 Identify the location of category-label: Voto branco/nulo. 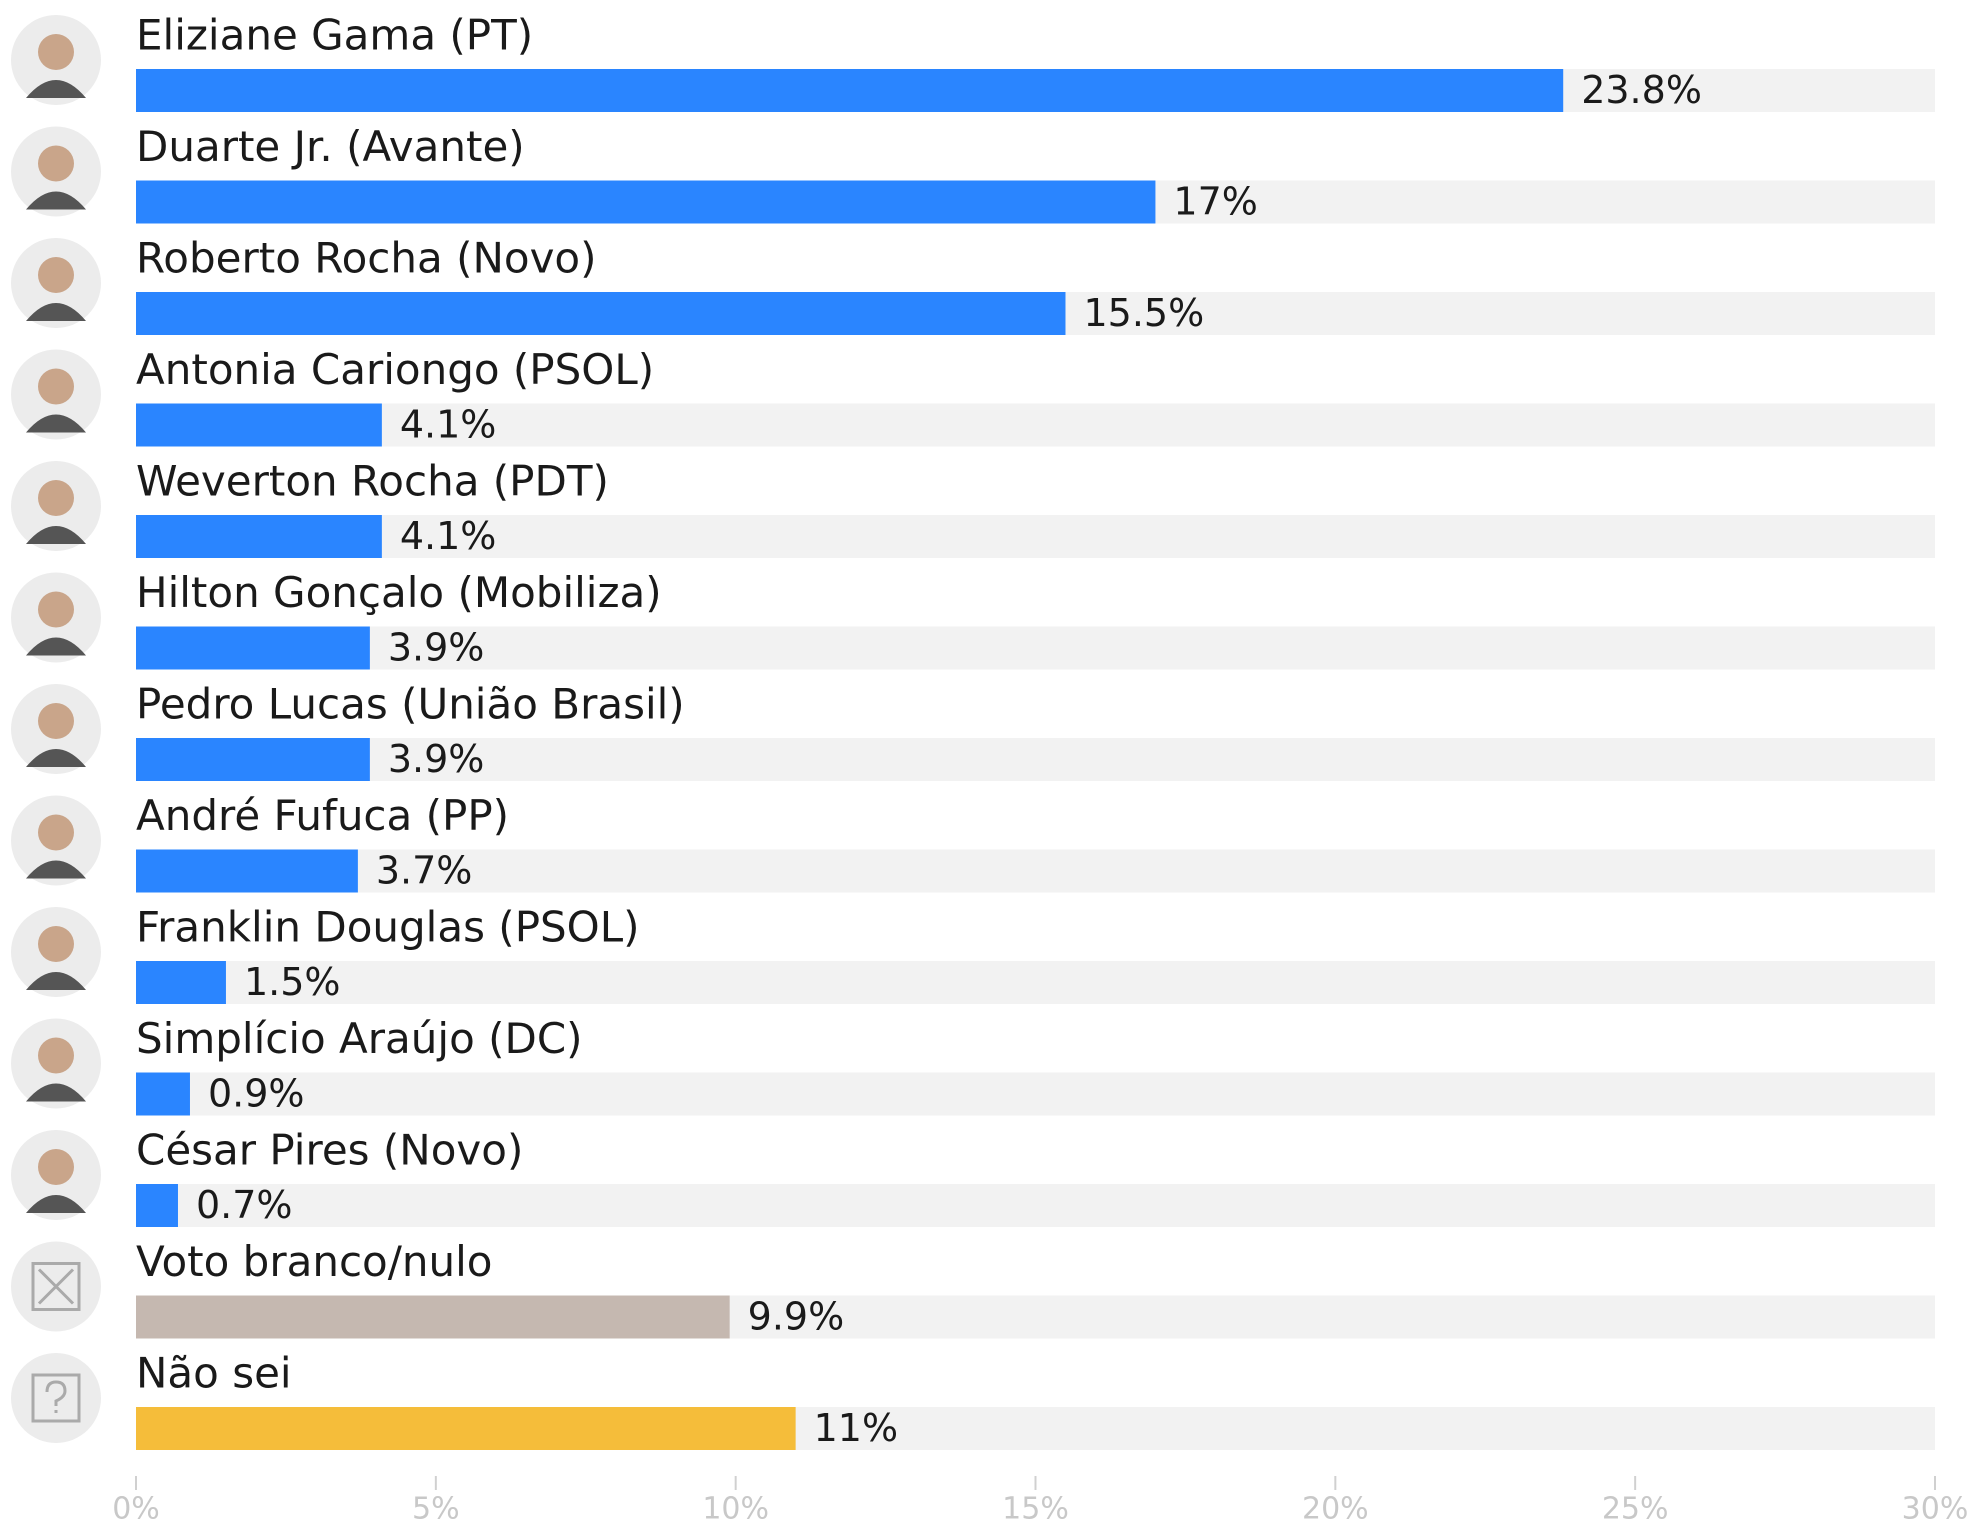
(314, 1261).